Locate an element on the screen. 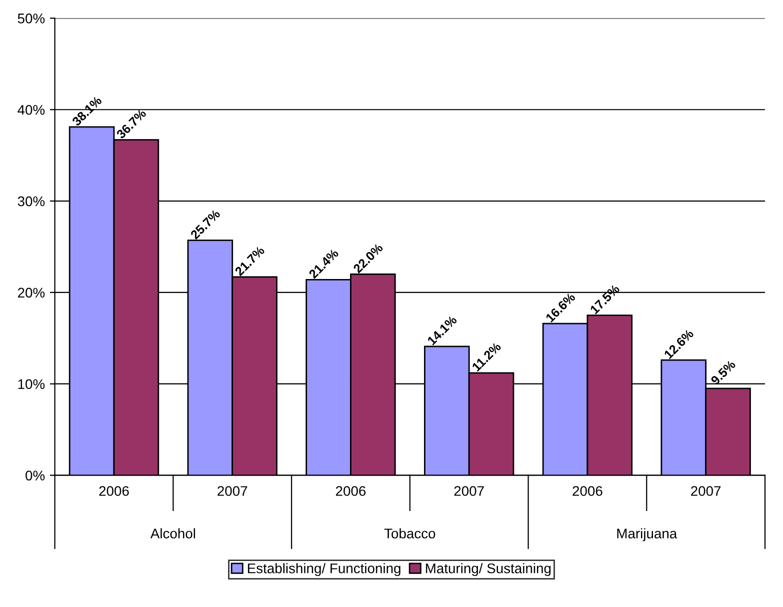 The width and height of the screenshot is (783, 607). text: Alcohol is located at coordinates (173, 533).